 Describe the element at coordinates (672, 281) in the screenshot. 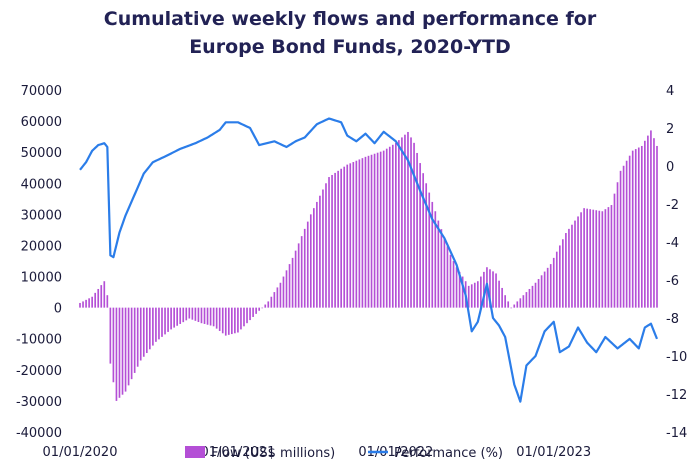

I see `y-right-tick-label: -6` at that location.